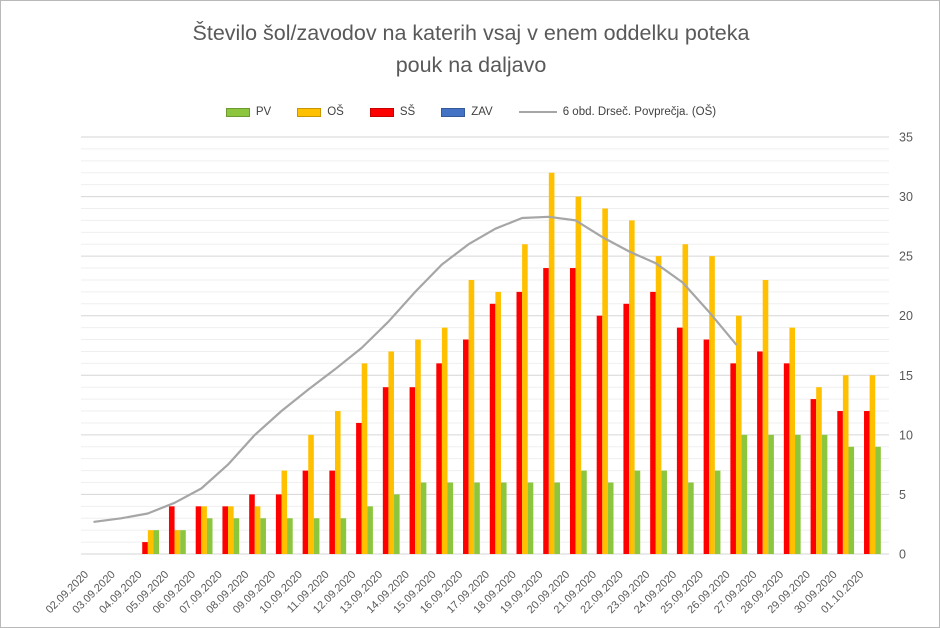 Image resolution: width=940 pixels, height=628 pixels. Describe the element at coordinates (423, 518) in the screenshot. I see `bar-pv-14.09.2020` at that location.